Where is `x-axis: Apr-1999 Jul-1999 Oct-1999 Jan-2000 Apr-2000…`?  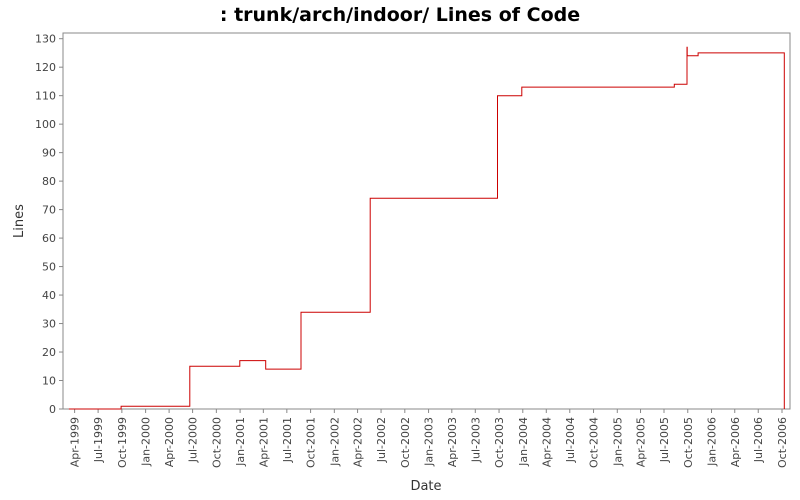
x-axis: Apr-1999 Jul-1999 Oct-1999 Jan-2000 Apr-2000… is located at coordinates (429, 438).